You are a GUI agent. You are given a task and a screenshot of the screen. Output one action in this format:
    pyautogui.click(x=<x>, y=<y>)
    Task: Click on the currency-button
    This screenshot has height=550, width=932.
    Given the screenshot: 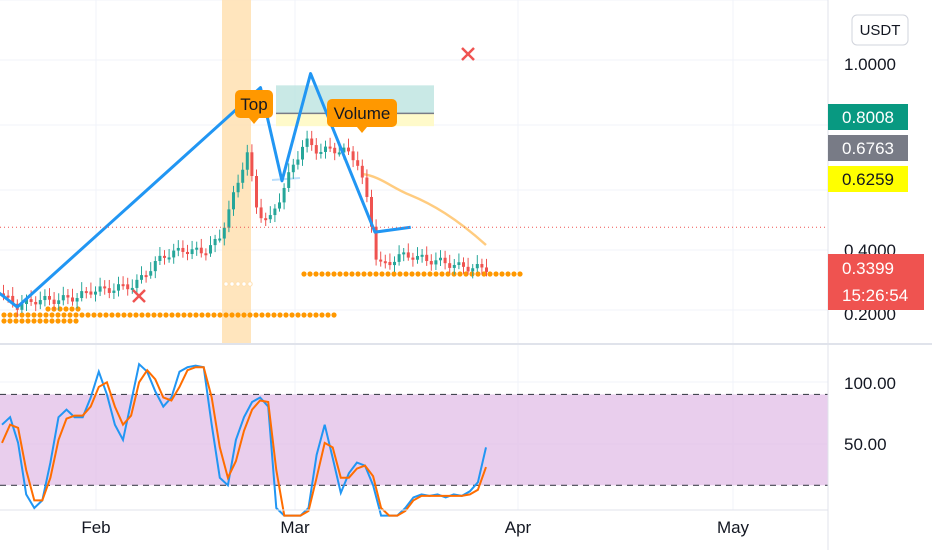 What is the action you would take?
    pyautogui.click(x=880, y=30)
    